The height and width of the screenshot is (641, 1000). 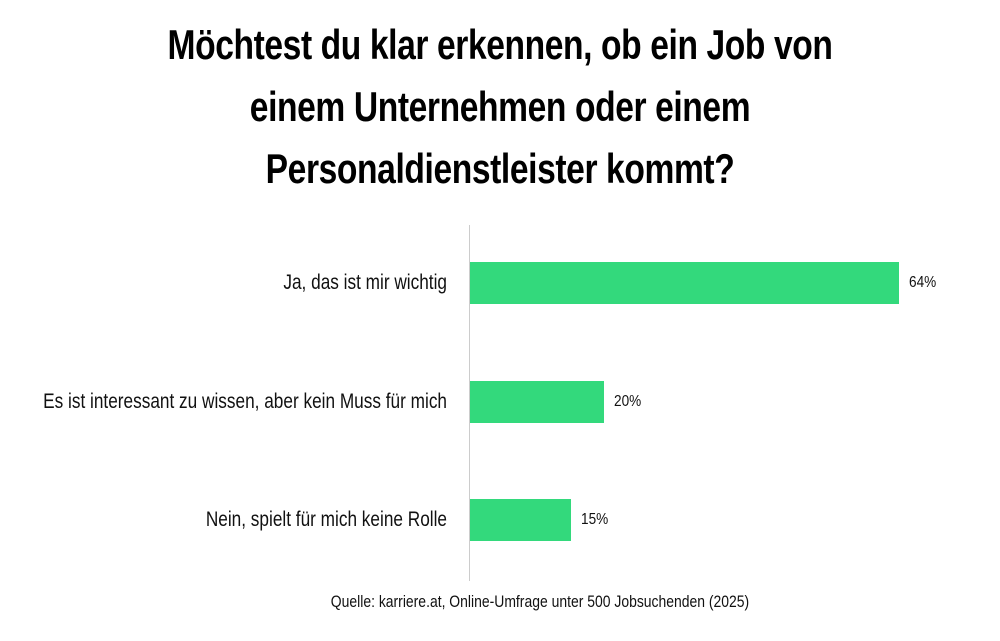 What do you see at coordinates (628, 401) in the screenshot?
I see `value-label: 20%` at bounding box center [628, 401].